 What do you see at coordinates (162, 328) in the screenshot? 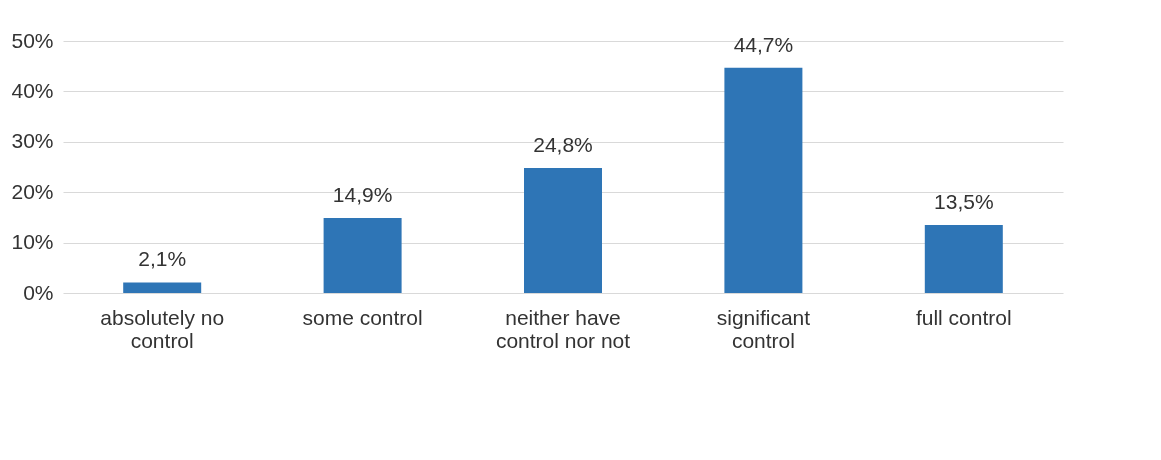
I see `x-tick-label: absolutely no control` at bounding box center [162, 328].